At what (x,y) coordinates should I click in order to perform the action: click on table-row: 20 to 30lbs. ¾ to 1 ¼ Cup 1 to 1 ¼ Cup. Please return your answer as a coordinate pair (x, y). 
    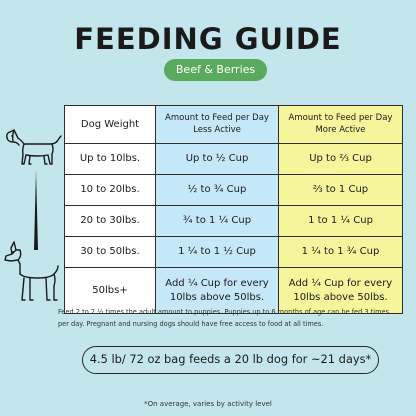
    Looking at the image, I should click on (233, 221).